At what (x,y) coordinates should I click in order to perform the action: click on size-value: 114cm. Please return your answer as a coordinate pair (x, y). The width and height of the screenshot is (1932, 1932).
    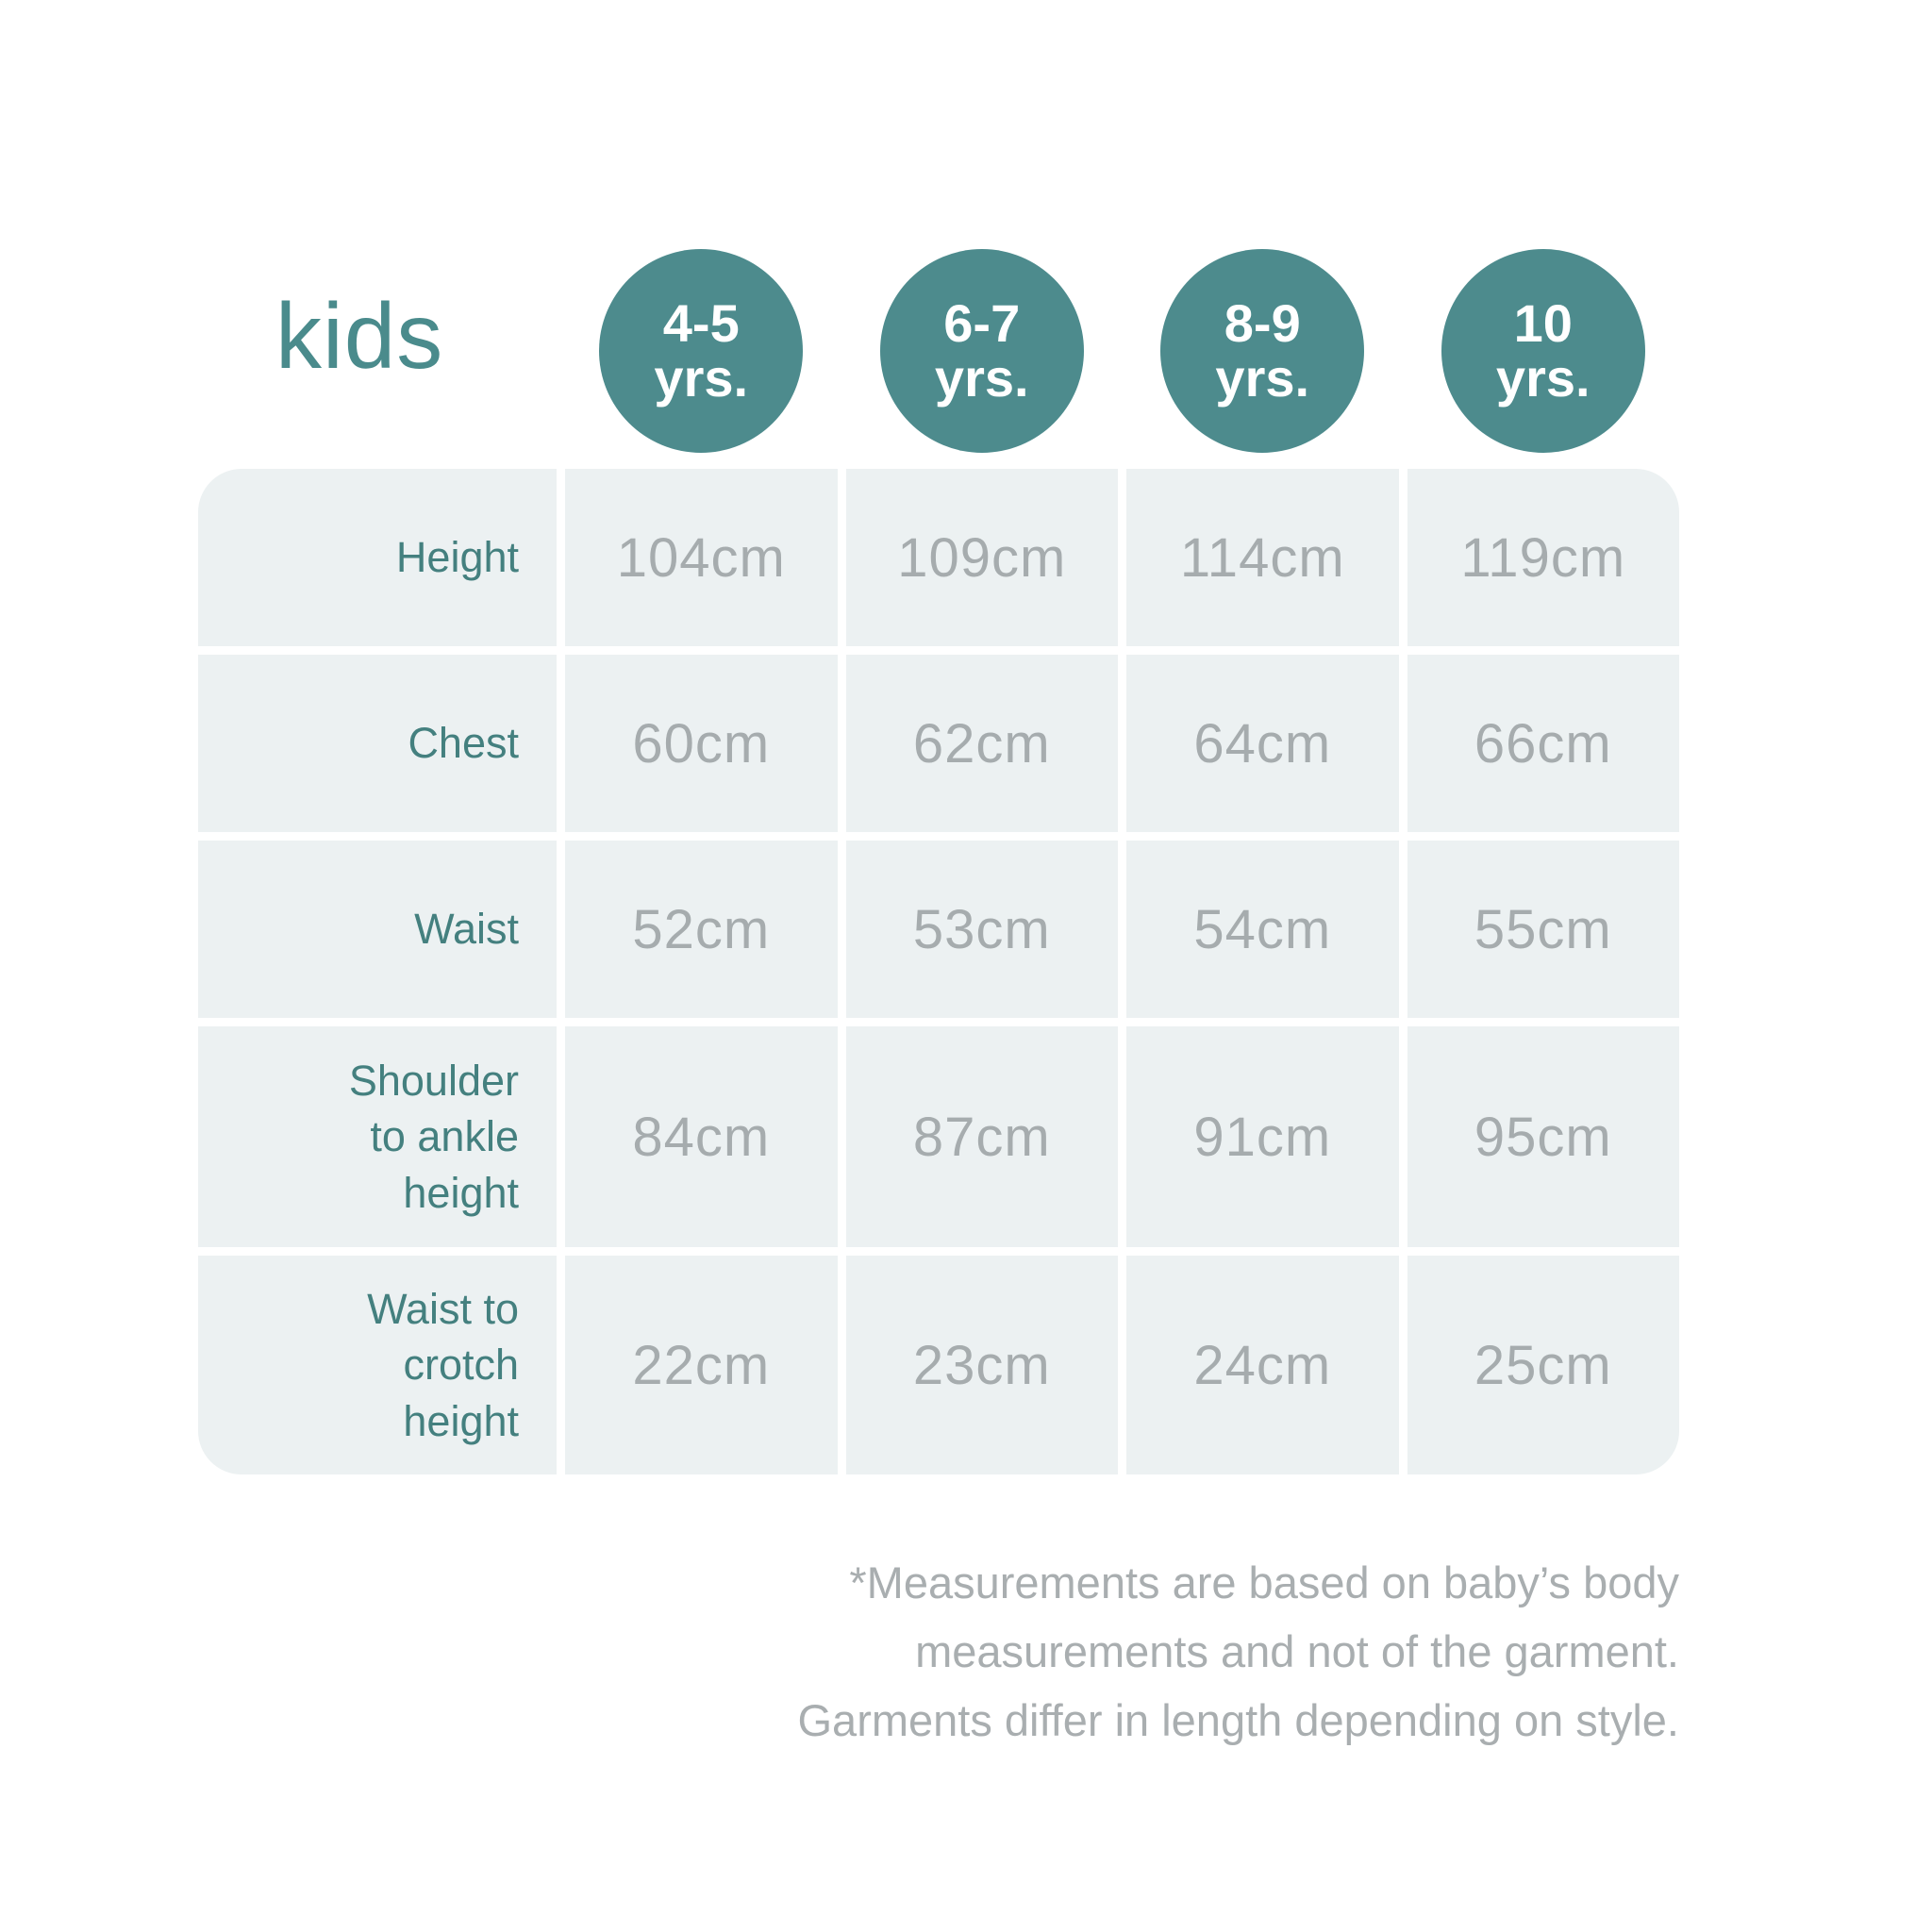
    Looking at the image, I should click on (1263, 557).